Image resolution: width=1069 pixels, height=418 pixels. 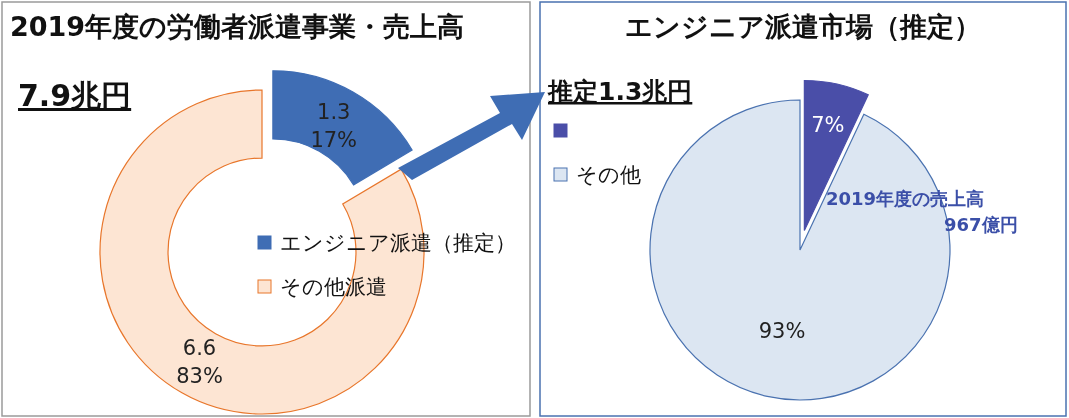 I want to click on chart-title: エンジニア派遣市場（推定）, so click(x=803, y=26).